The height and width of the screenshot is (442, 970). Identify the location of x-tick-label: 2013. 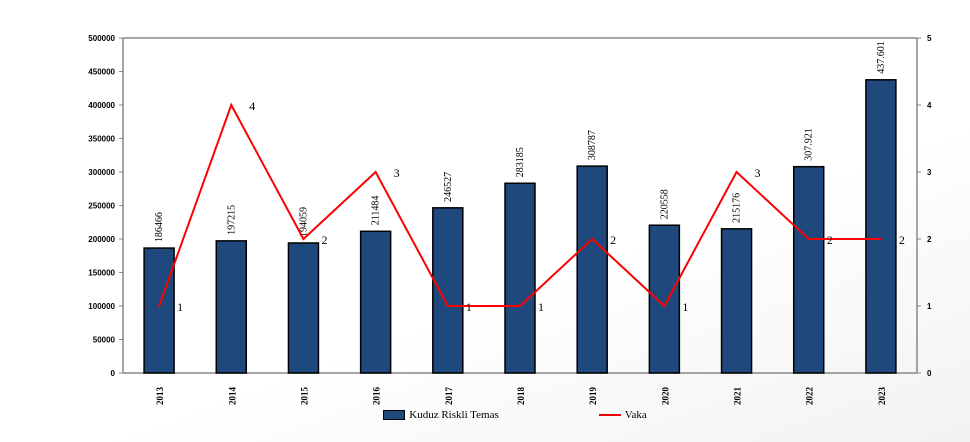
(160, 396).